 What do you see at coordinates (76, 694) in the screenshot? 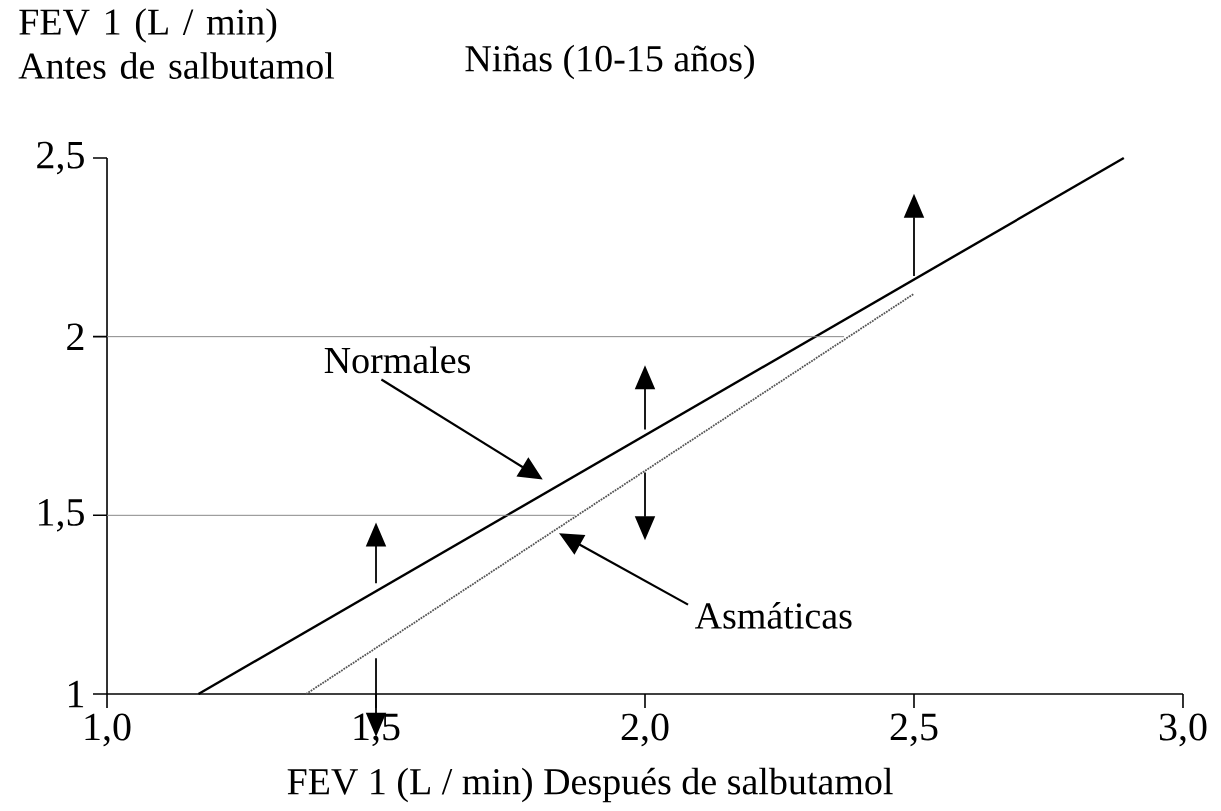
I see `y-tick-label: 1` at bounding box center [76, 694].